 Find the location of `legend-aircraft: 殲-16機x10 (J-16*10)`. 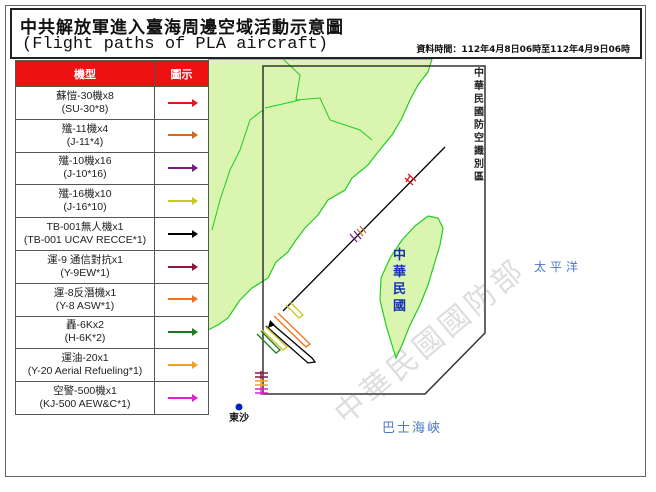

legend-aircraft: 殲-16機x10 (J-16*10) is located at coordinates (85, 201).